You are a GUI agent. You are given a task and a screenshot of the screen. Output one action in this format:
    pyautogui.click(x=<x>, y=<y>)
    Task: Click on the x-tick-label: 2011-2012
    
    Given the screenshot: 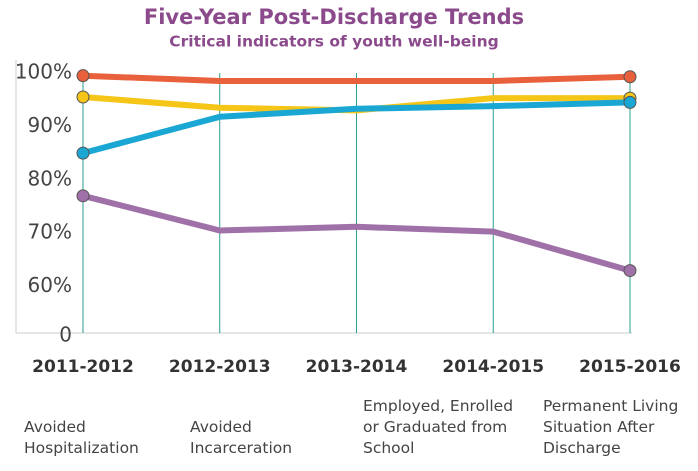 What is the action you would take?
    pyautogui.click(x=83, y=367)
    